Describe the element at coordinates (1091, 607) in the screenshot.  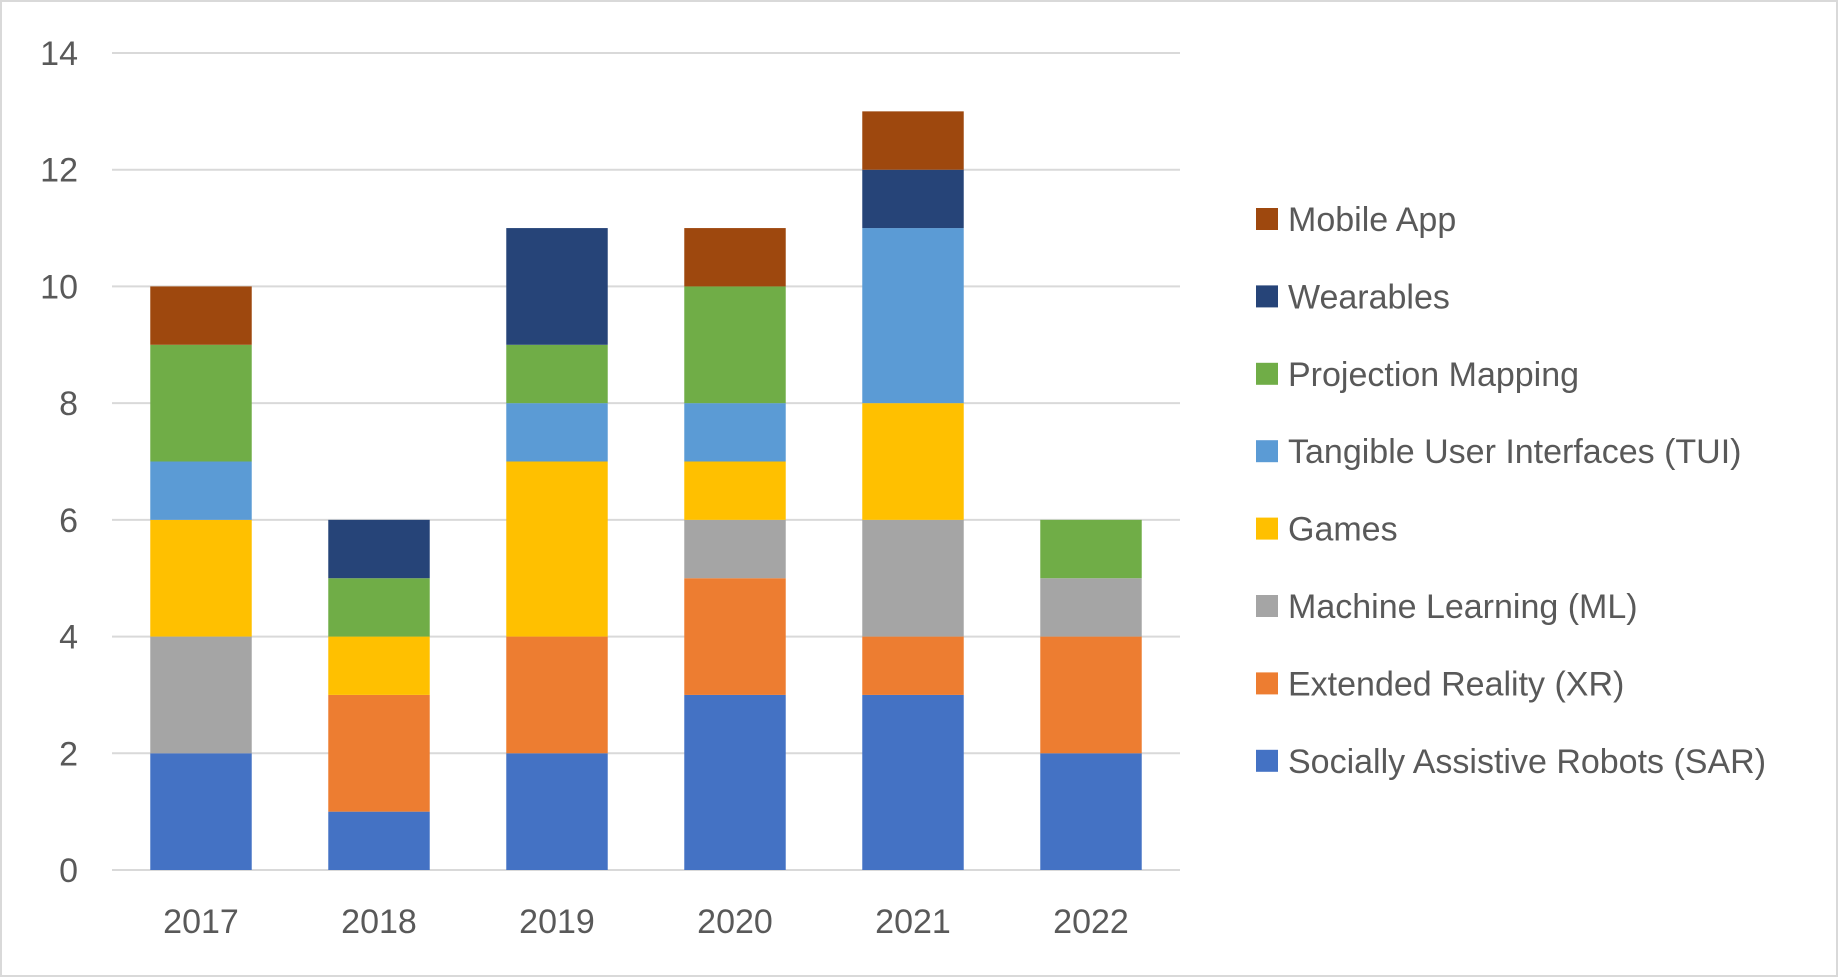
I see `bar-machine-learning-ml-2022` at that location.